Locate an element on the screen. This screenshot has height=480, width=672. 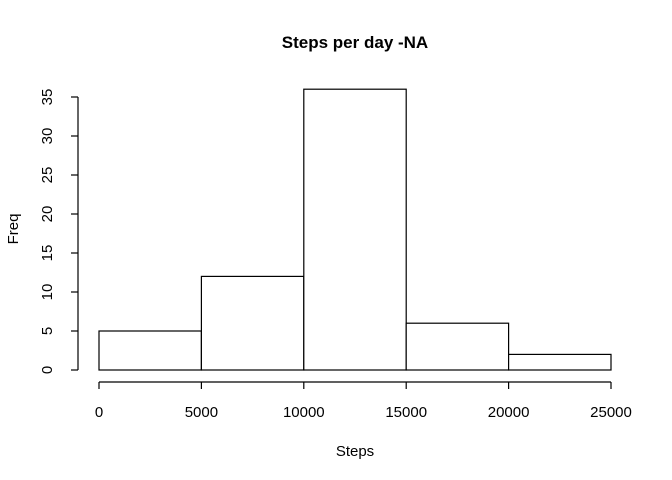
y-tick-label: 10 is located at coordinates (47, 292).